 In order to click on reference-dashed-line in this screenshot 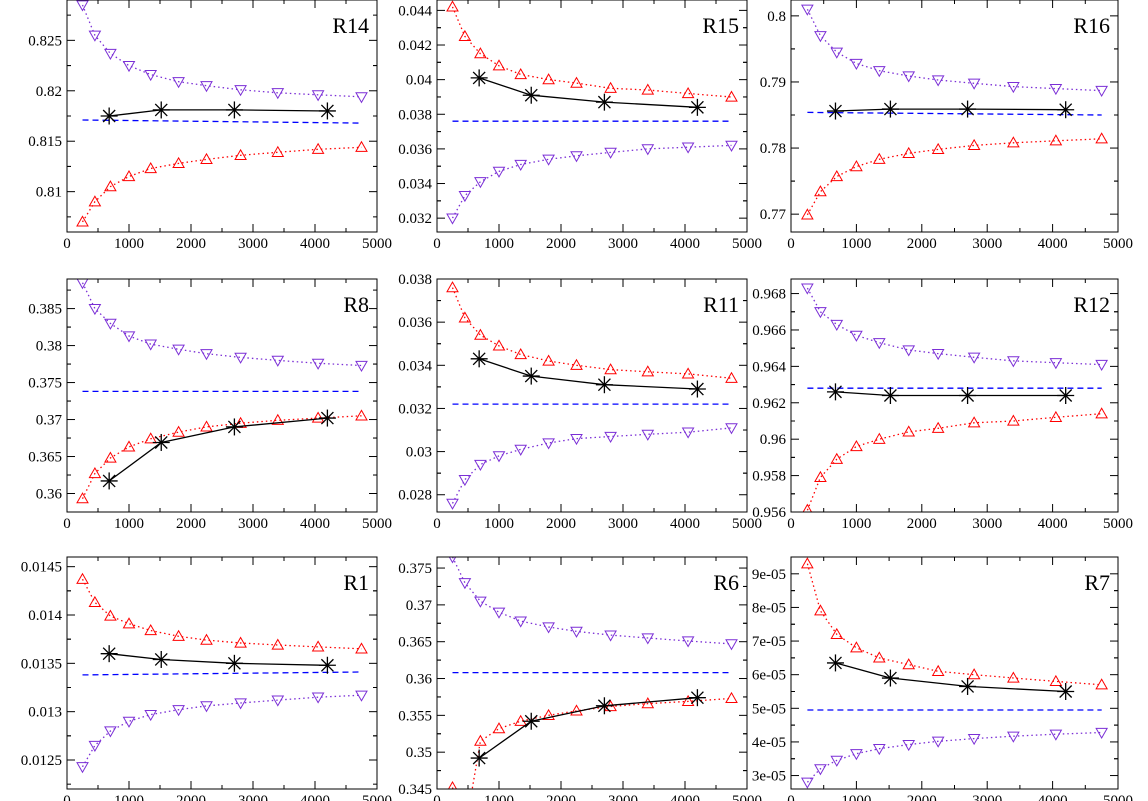, I will do `click(954, 113)`.